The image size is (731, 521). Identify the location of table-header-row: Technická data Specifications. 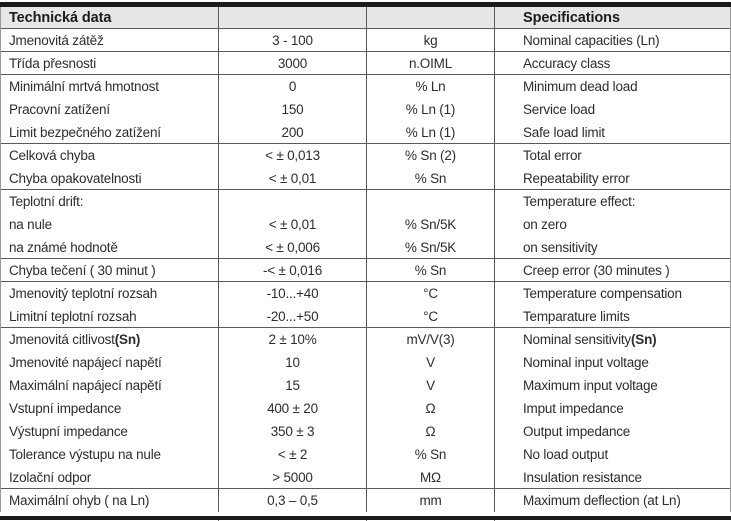
(365, 18).